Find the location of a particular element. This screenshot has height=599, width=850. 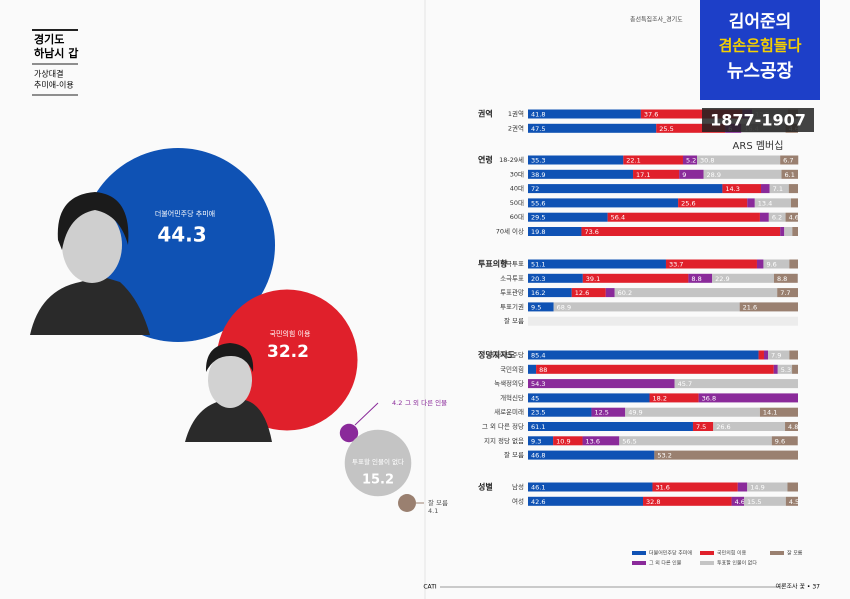

value-label: 88 is located at coordinates (543, 370).